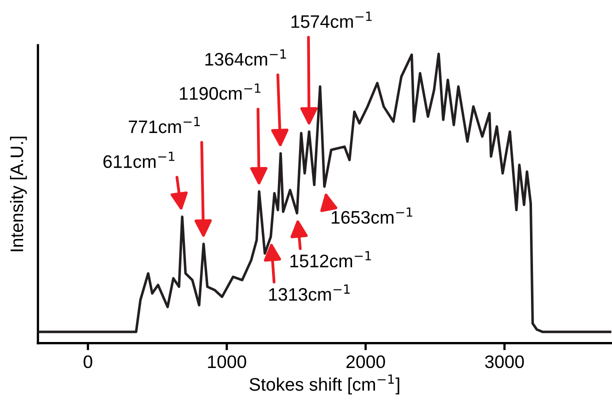  What do you see at coordinates (309, 292) in the screenshot?
I see `annotation: 1313cm$^{−1}$` at bounding box center [309, 292].